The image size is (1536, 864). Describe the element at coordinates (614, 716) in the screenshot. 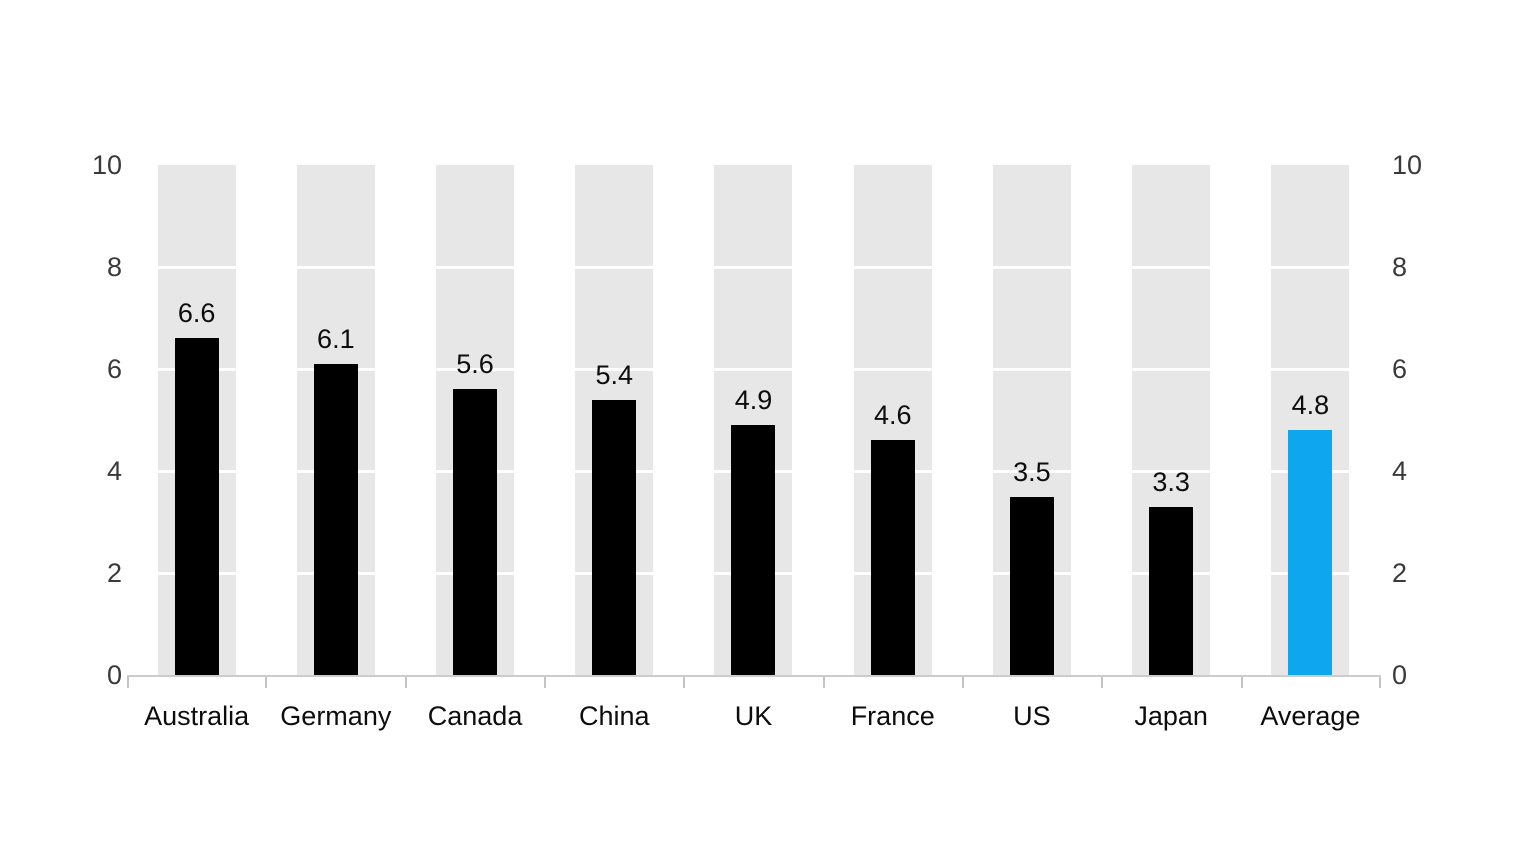

I see `category-label-china: China` at that location.